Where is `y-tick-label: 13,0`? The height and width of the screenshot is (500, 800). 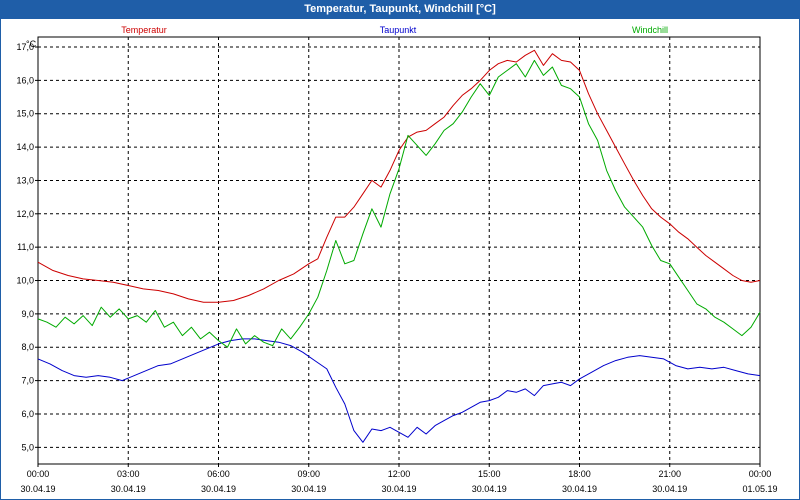
y-tick-label: 13,0 is located at coordinates (25, 180).